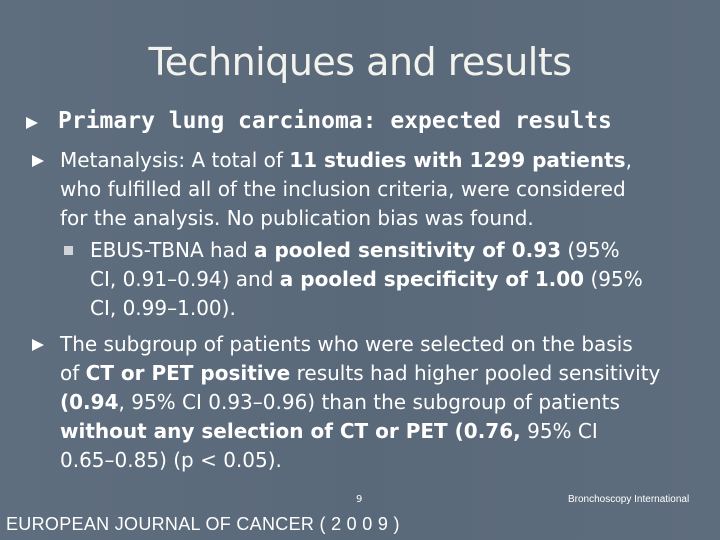  What do you see at coordinates (457, 160) in the screenshot?
I see `bold-run: 11 studies with 1299 patients` at bounding box center [457, 160].